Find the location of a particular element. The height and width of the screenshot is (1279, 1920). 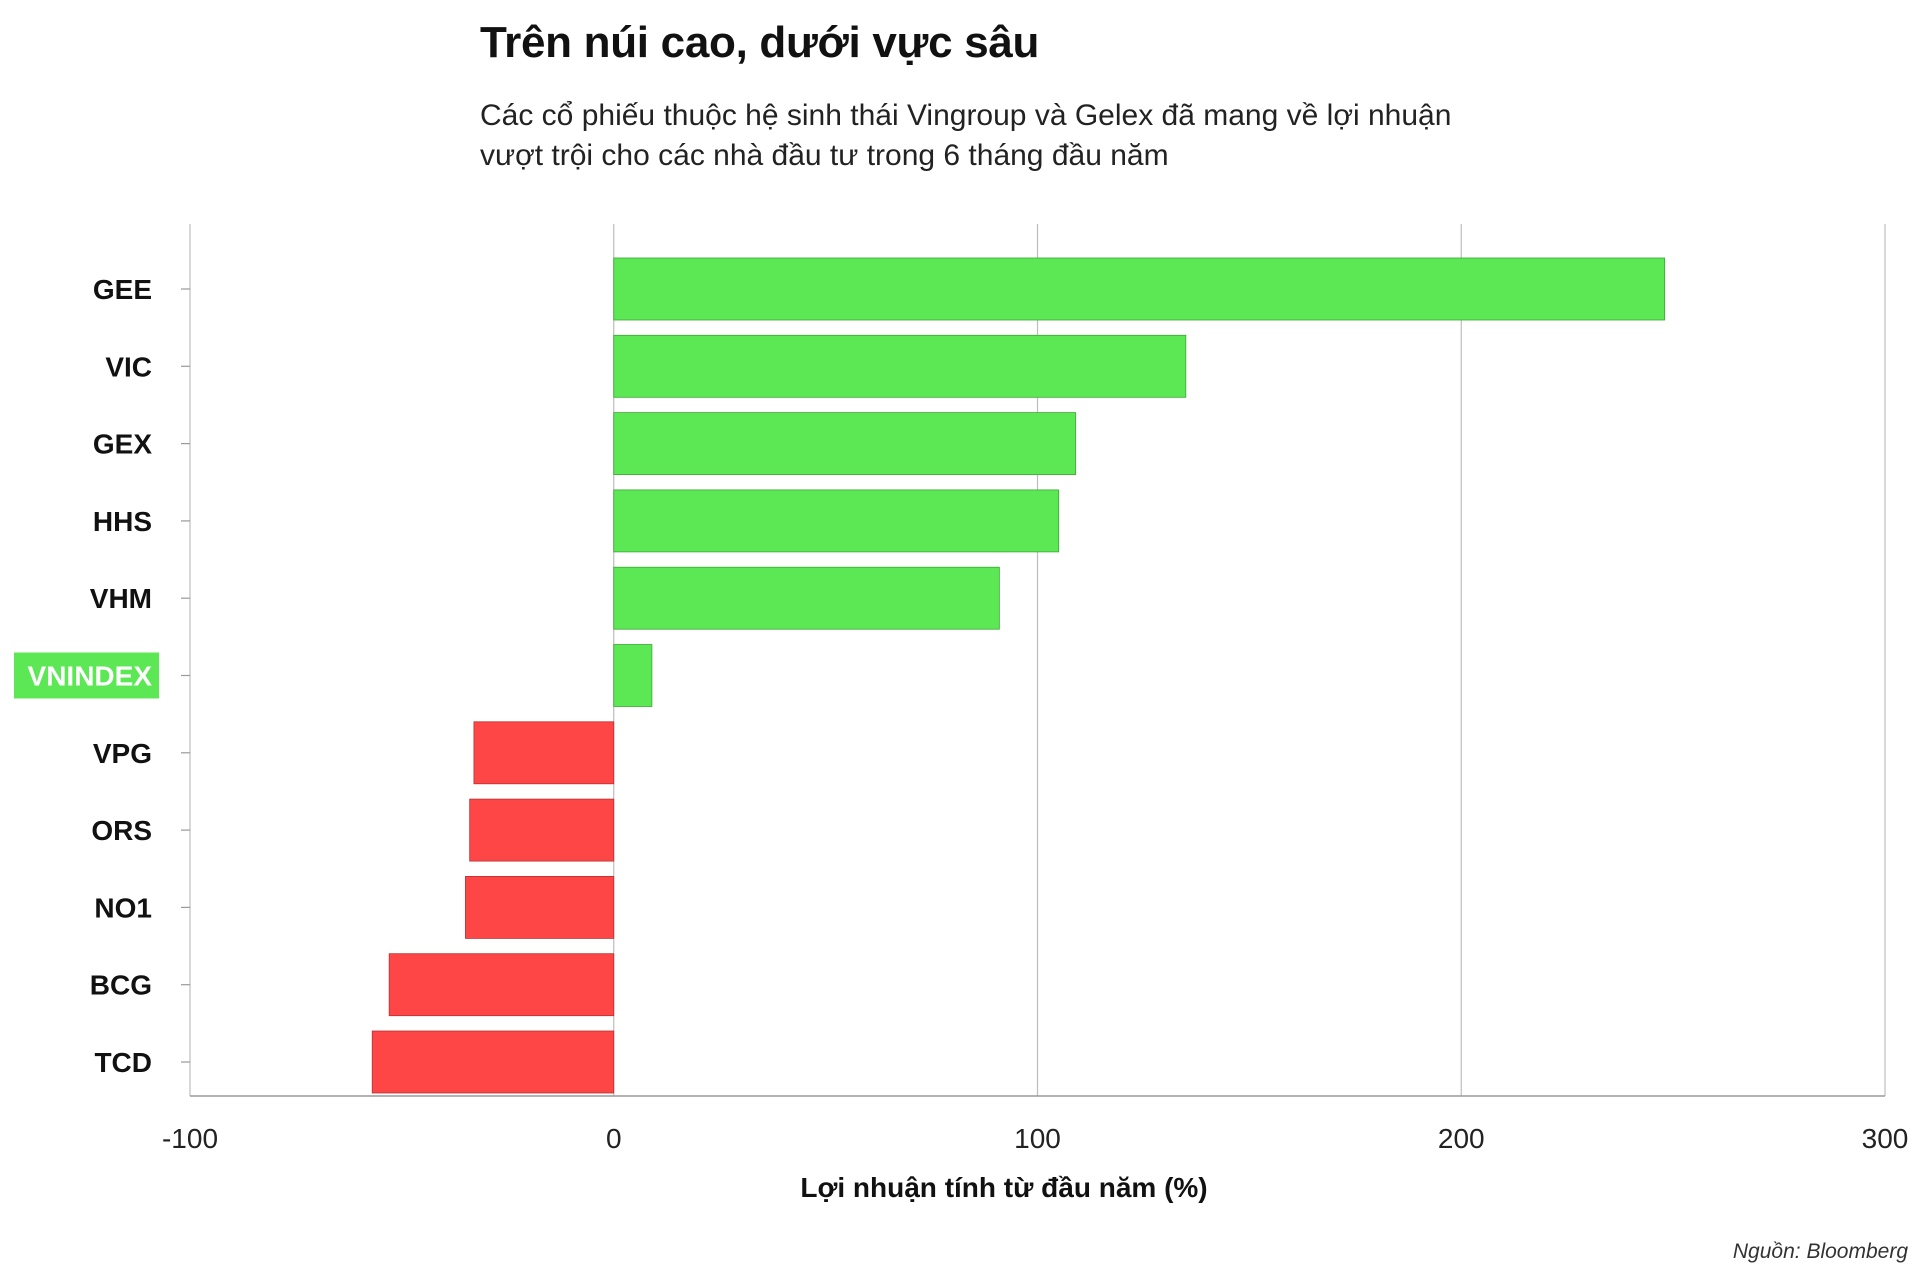

chart-title: Trên núi cao, dưới vực sâu is located at coordinates (760, 42).